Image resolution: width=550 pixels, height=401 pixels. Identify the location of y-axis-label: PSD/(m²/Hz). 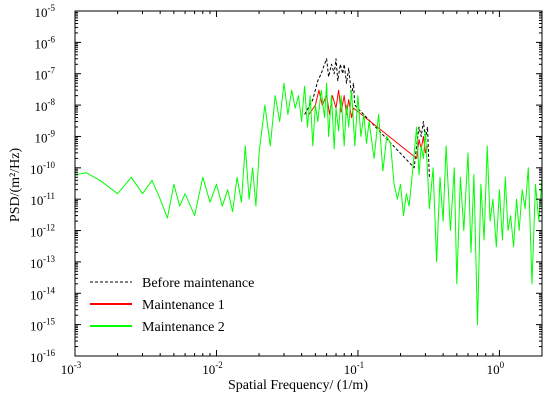
(15, 185).